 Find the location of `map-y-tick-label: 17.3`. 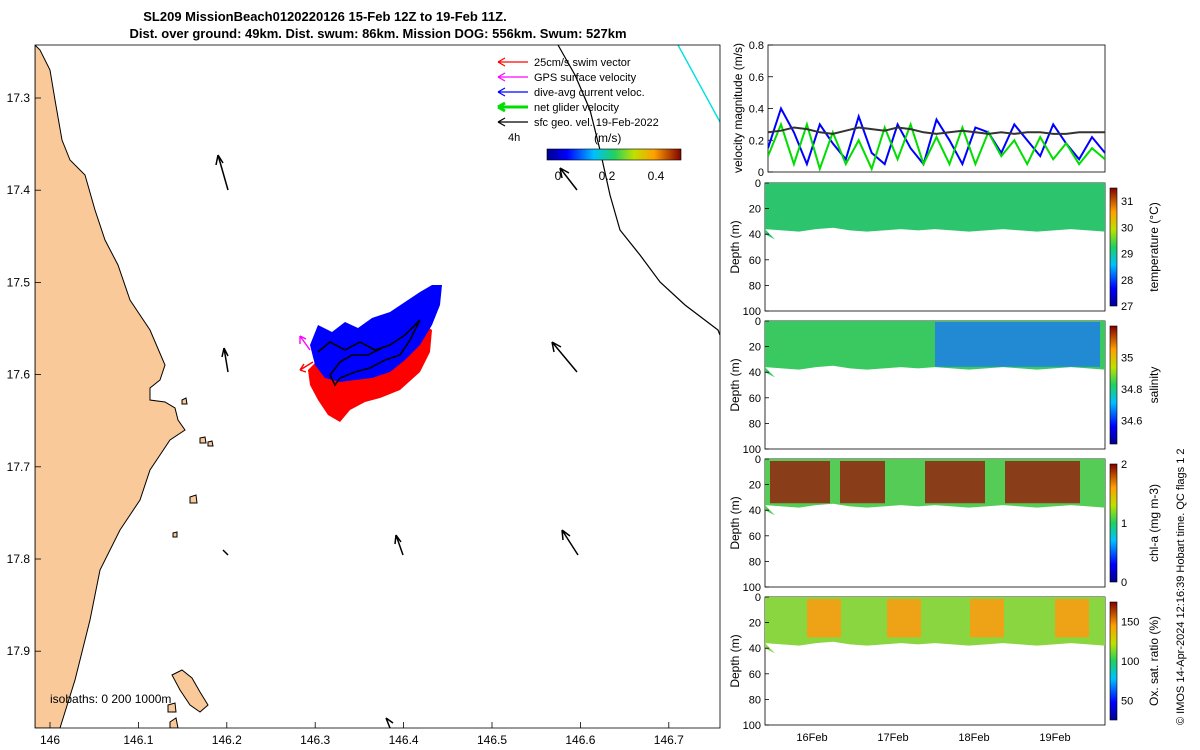

map-y-tick-label: 17.3 is located at coordinates (19, 98).